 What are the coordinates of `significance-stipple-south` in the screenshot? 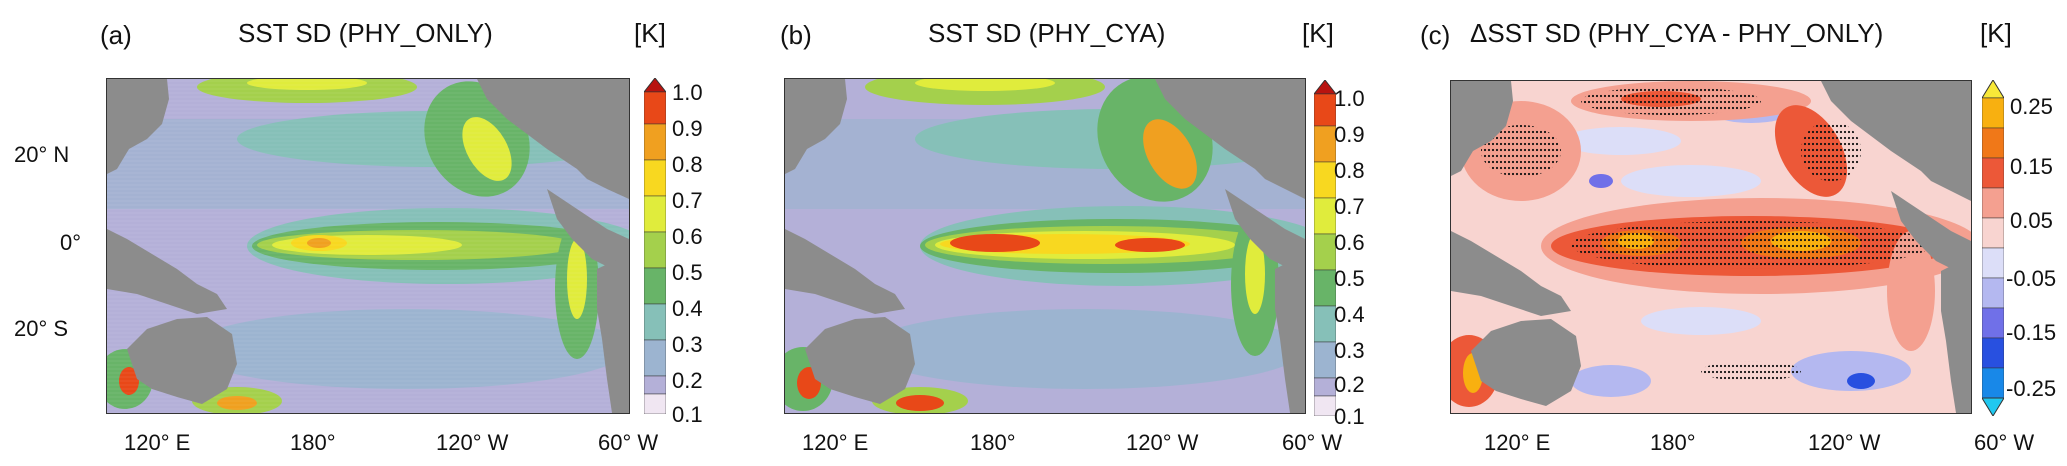 It's located at (1751, 371).